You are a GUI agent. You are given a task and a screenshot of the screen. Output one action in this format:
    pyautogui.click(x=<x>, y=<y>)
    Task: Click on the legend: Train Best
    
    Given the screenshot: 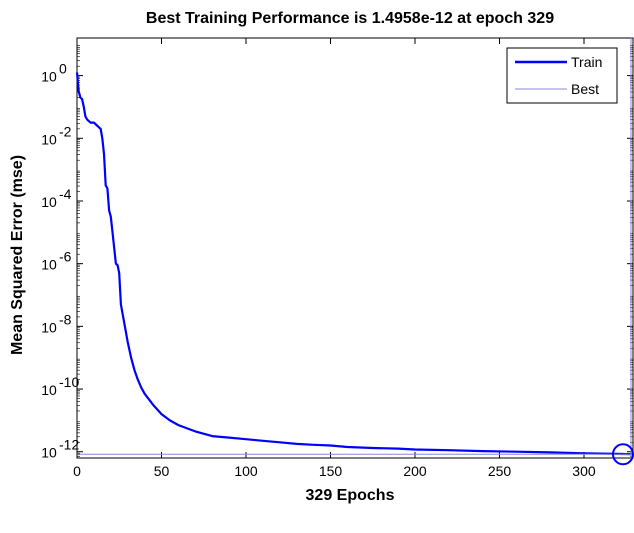 What is the action you would take?
    pyautogui.click(x=562, y=75)
    